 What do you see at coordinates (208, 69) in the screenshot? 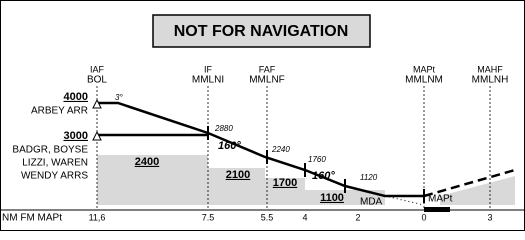
I see `fix-role: IF` at bounding box center [208, 69].